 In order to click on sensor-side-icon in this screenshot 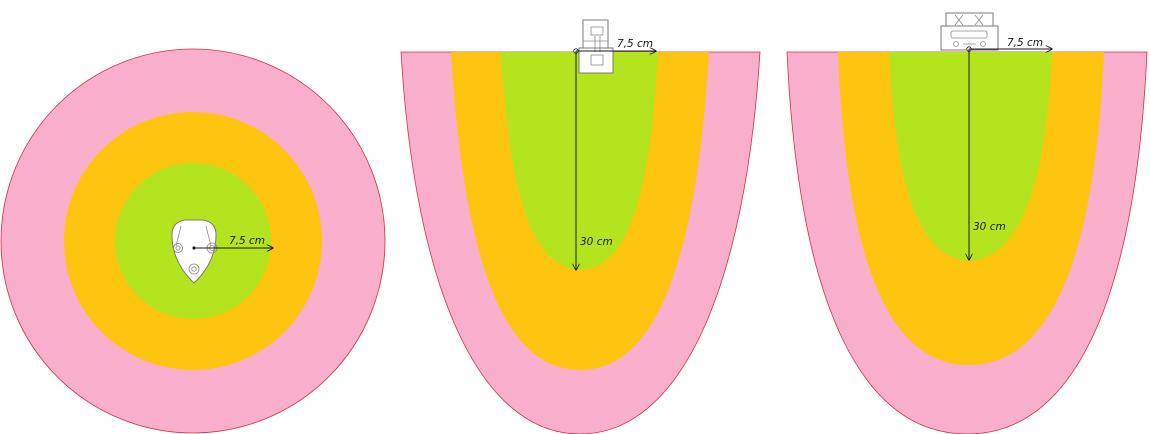, I will do `click(596, 46)`.